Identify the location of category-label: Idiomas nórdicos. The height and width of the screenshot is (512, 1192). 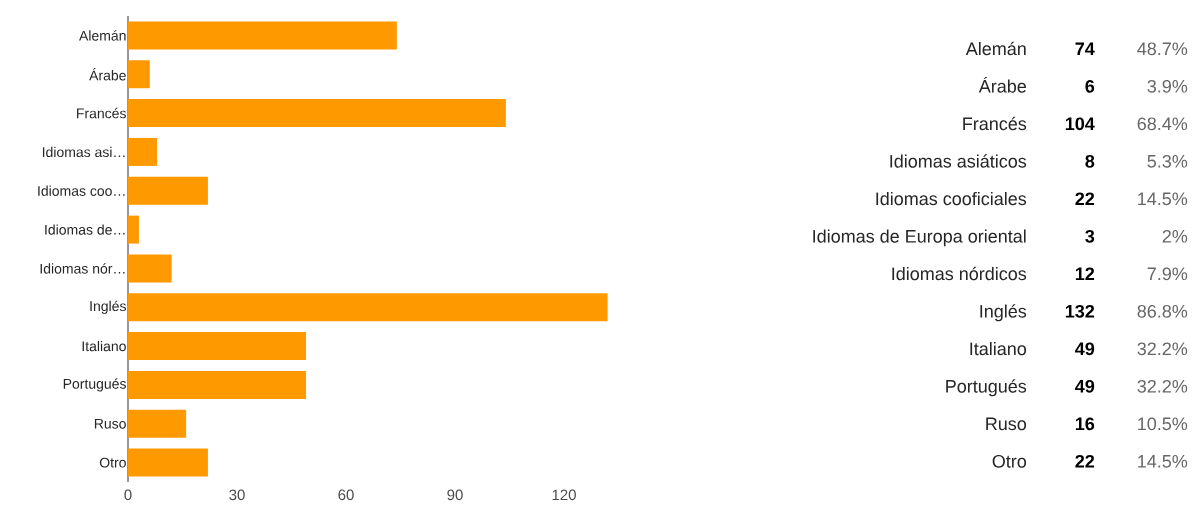
(959, 273).